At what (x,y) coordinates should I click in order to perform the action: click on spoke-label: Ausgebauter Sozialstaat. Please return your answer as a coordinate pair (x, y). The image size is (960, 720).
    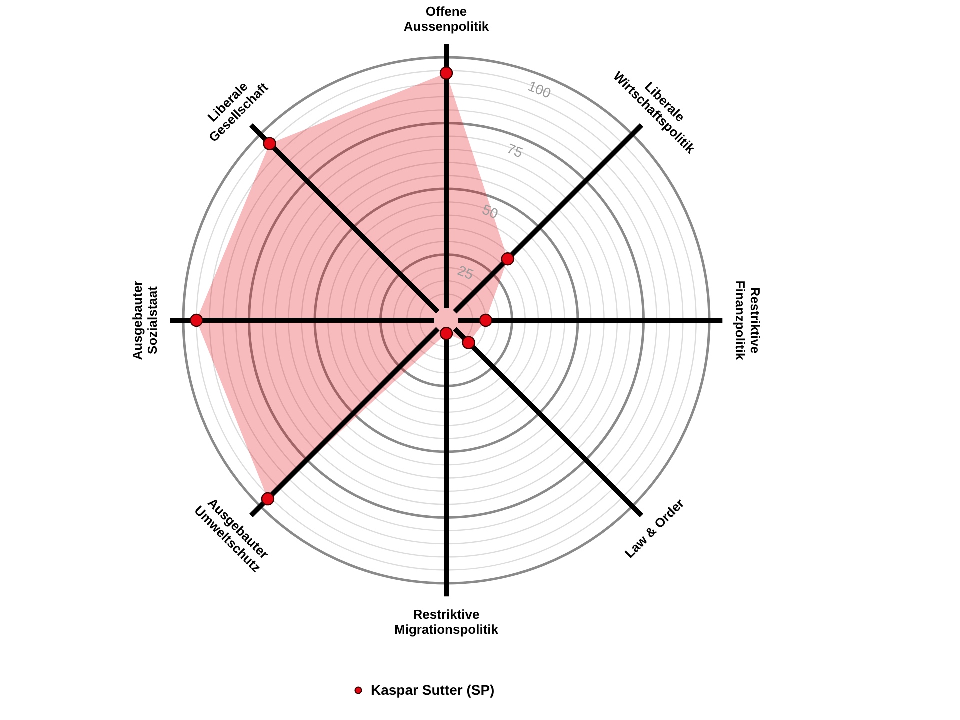
    Looking at the image, I should click on (145, 320).